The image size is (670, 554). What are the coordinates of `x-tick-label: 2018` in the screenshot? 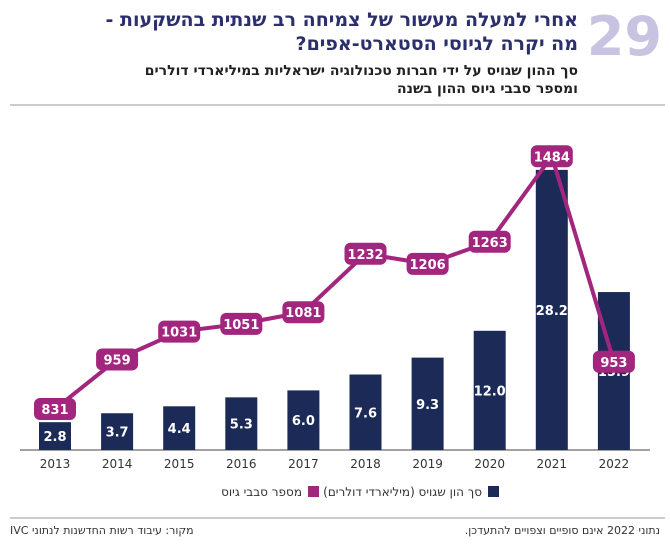 It's located at (365, 464).